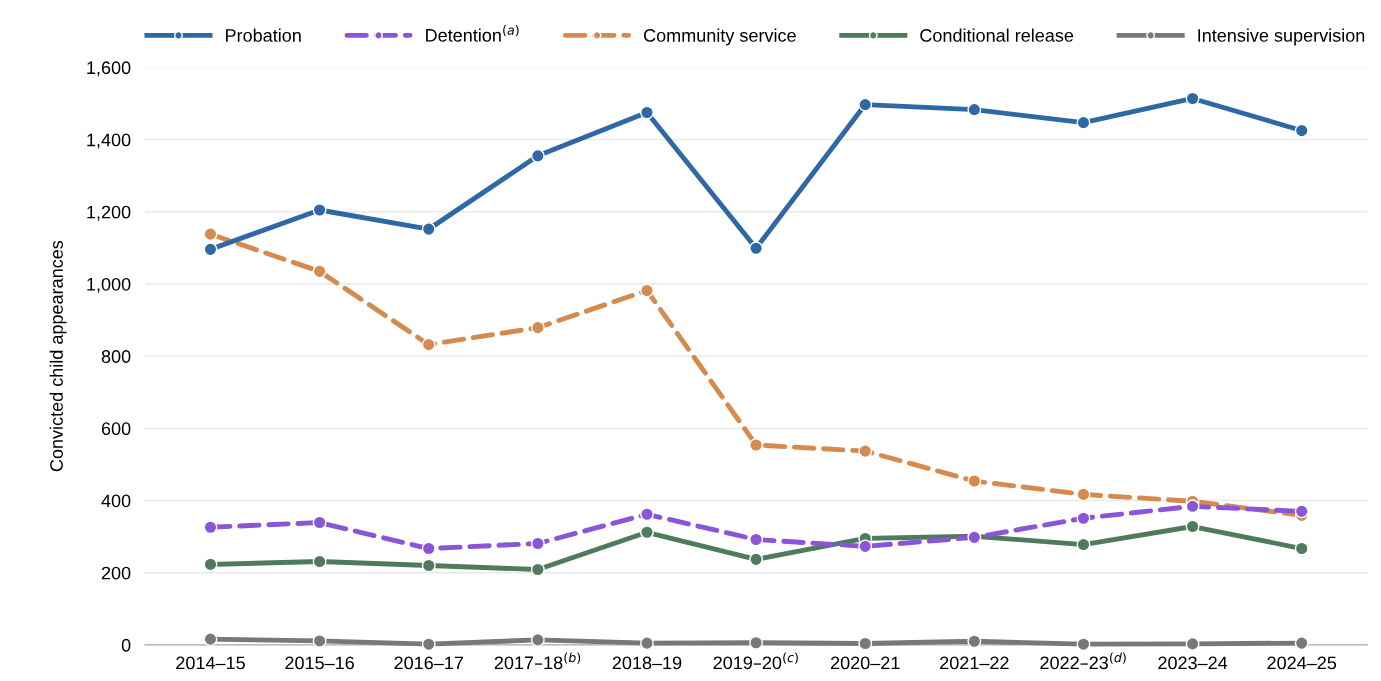 This screenshot has width=1381, height=681. I want to click on legend-label: Conditional release, so click(997, 35).